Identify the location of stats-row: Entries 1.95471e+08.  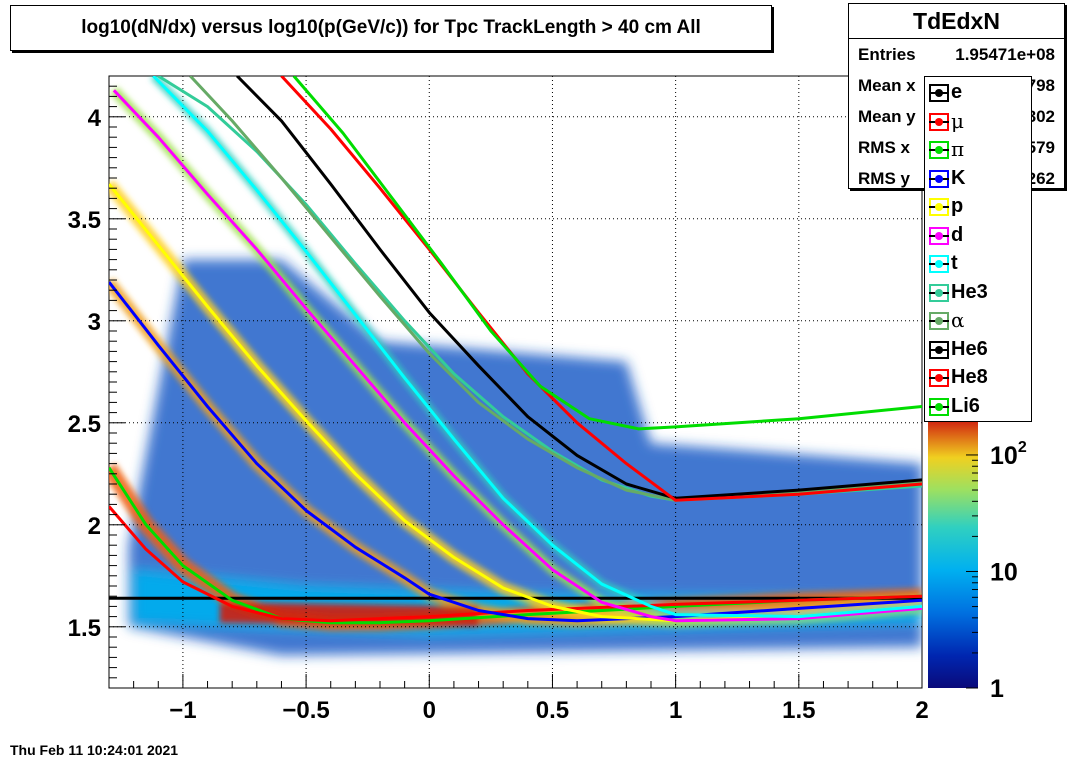
(956, 54).